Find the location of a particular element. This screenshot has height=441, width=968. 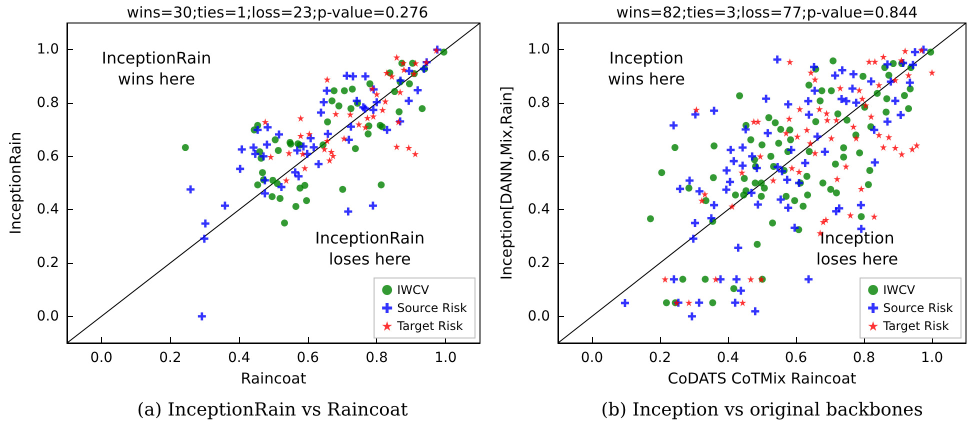

y-axis-title: InceptionRain is located at coordinates (15, 183).